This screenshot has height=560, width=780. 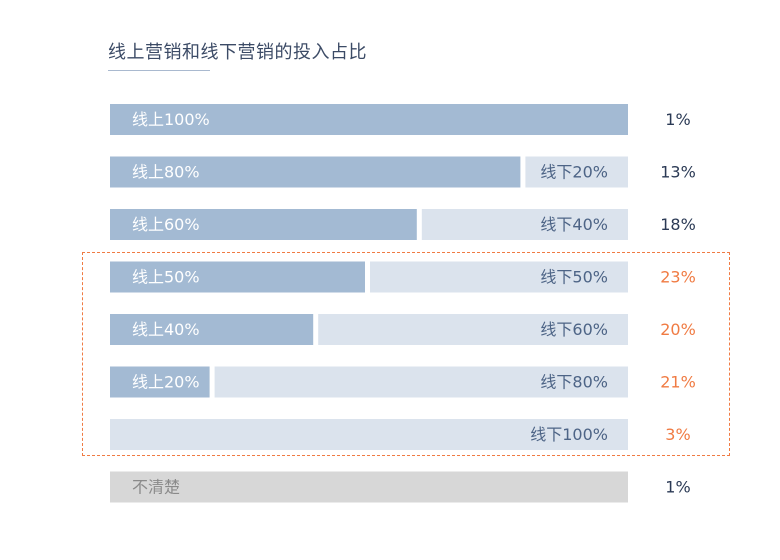 I want to click on bar-label-online: 线上60%, so click(x=166, y=224).